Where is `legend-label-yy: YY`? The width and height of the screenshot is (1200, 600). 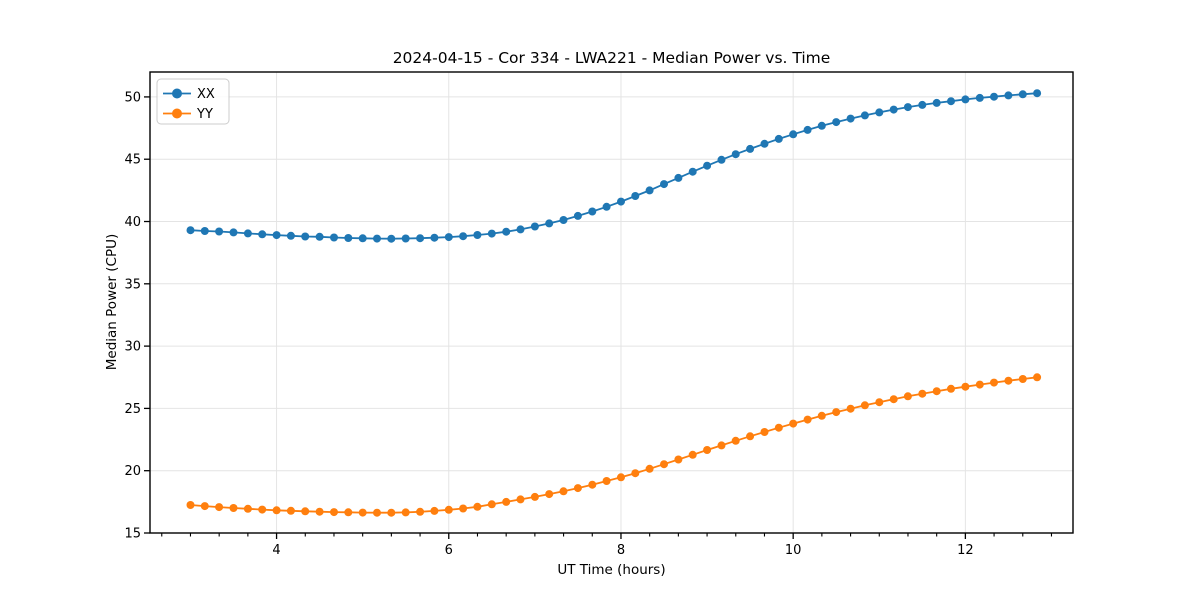 legend-label-yy: YY is located at coordinates (204, 114).